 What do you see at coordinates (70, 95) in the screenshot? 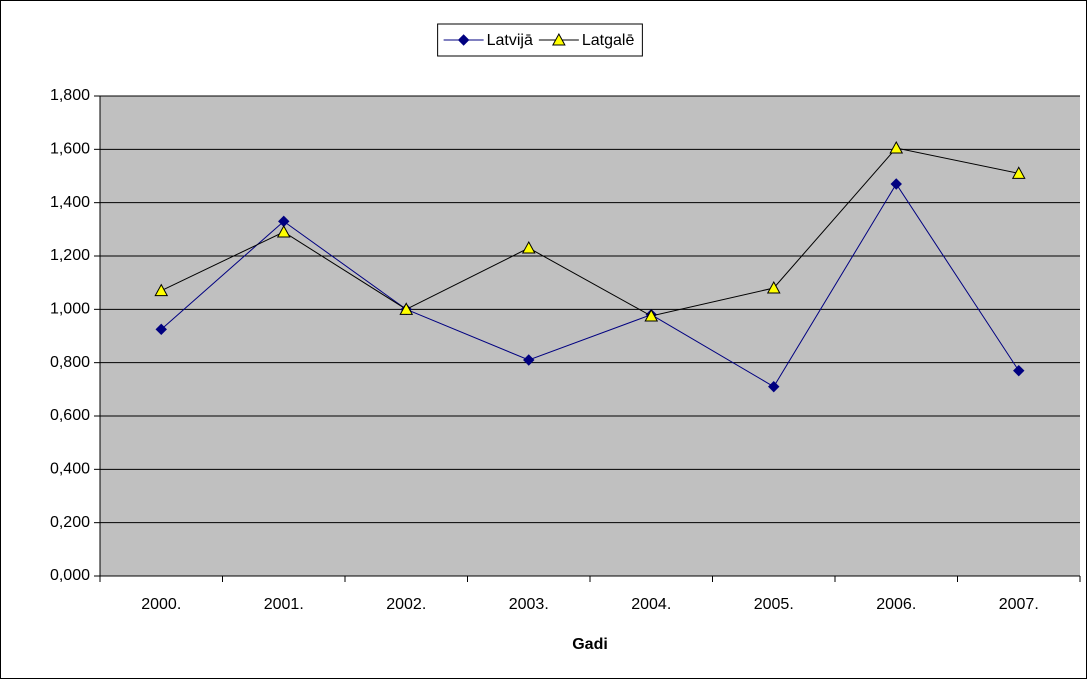
I see `y-tick-label: 1,800` at bounding box center [70, 95].